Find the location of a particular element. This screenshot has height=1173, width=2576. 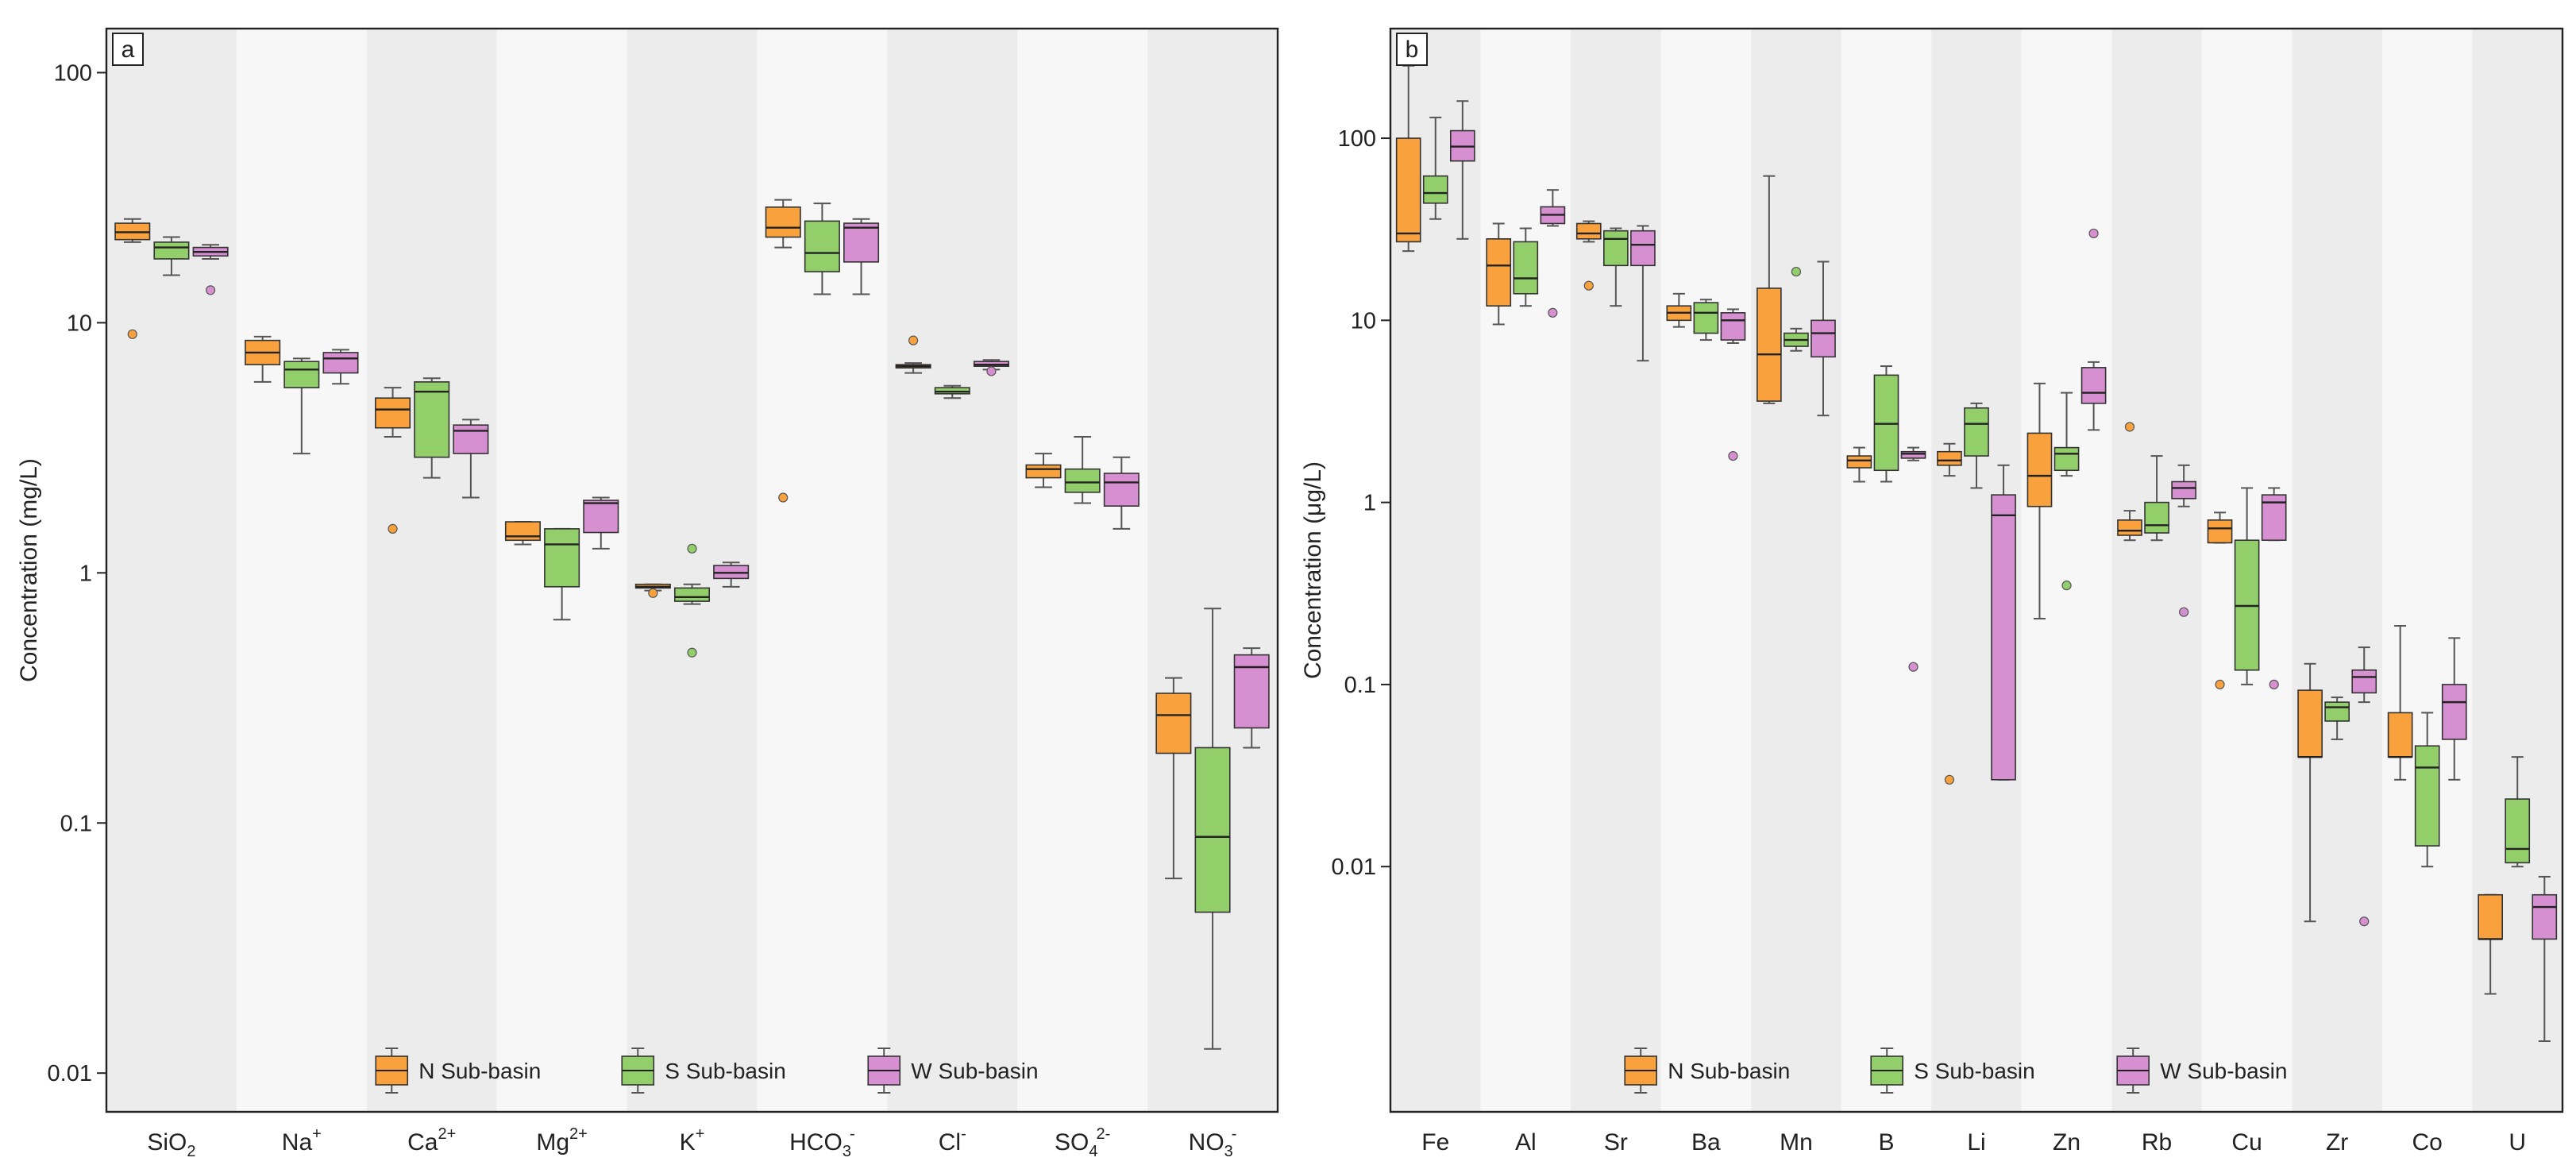

x-tick-label: U is located at coordinates (2517, 1143).